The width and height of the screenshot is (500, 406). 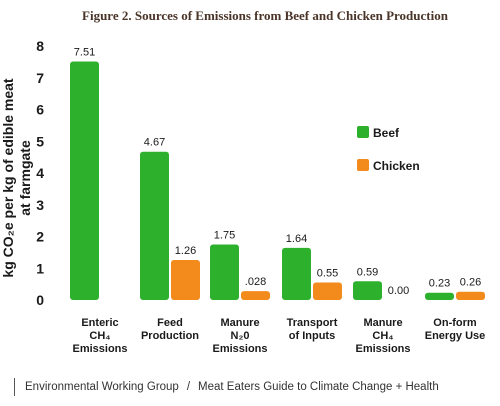 What do you see at coordinates (396, 166) in the screenshot?
I see `legend-label-chicken: Chicken` at bounding box center [396, 166].